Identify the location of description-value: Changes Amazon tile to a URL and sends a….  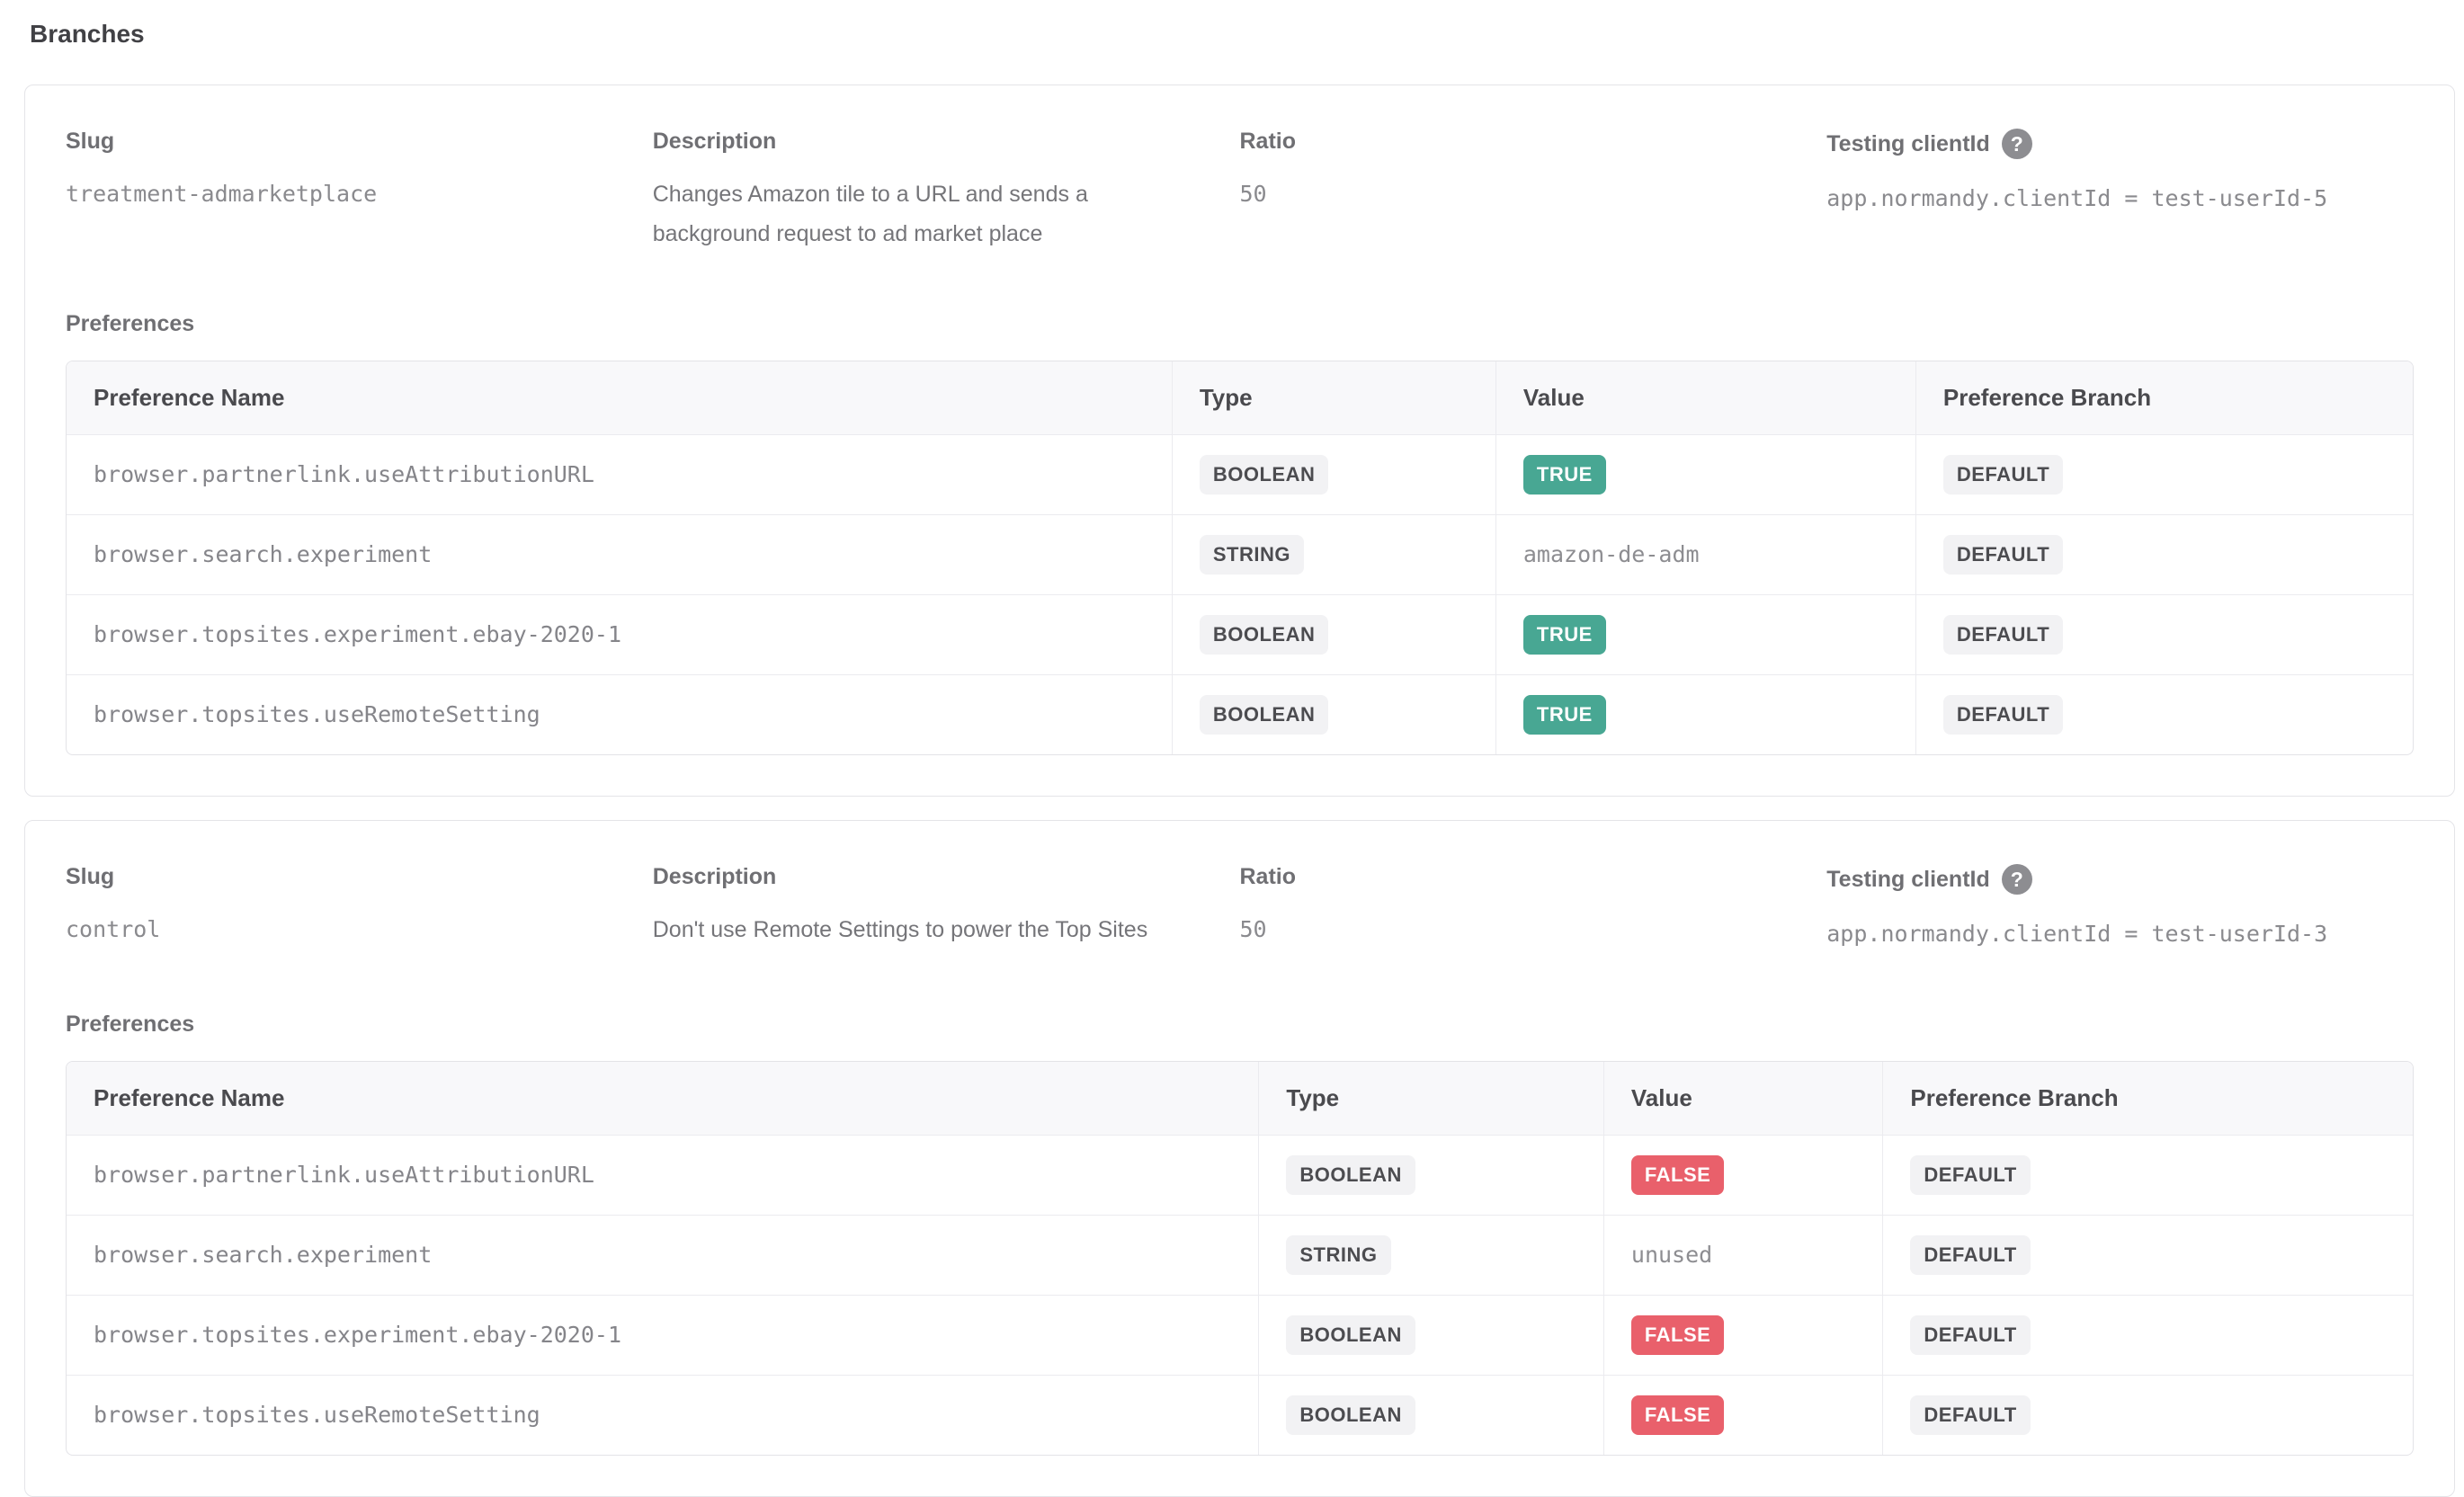
(870, 214).